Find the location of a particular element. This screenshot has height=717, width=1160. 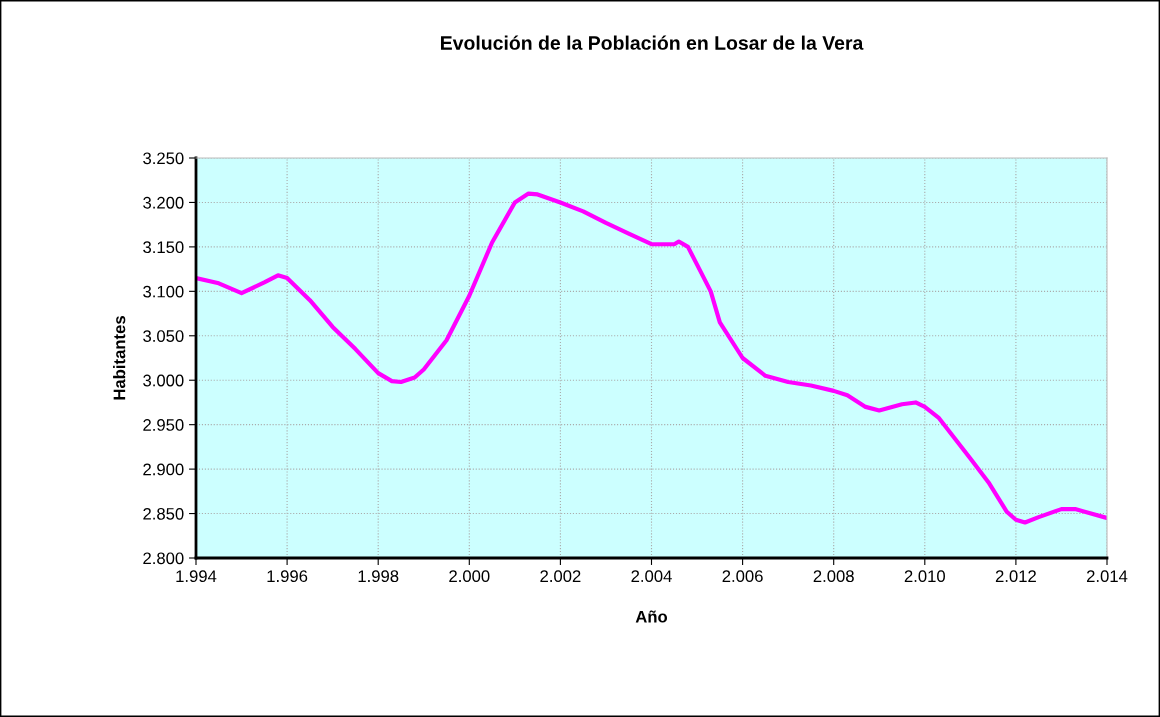

y-tick-label: 3.050 is located at coordinates (163, 336).